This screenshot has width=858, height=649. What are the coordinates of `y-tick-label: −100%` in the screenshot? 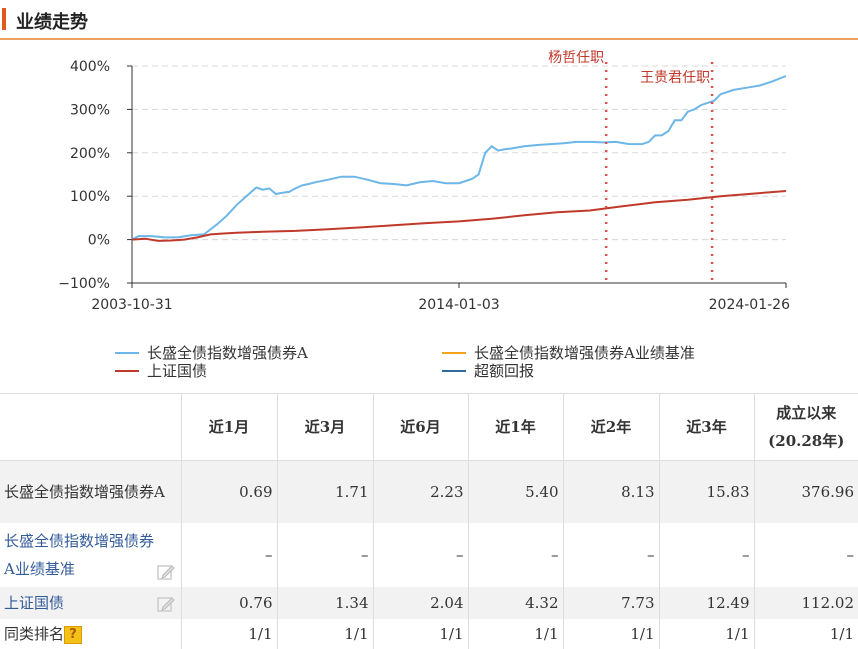 It's located at (84, 284).